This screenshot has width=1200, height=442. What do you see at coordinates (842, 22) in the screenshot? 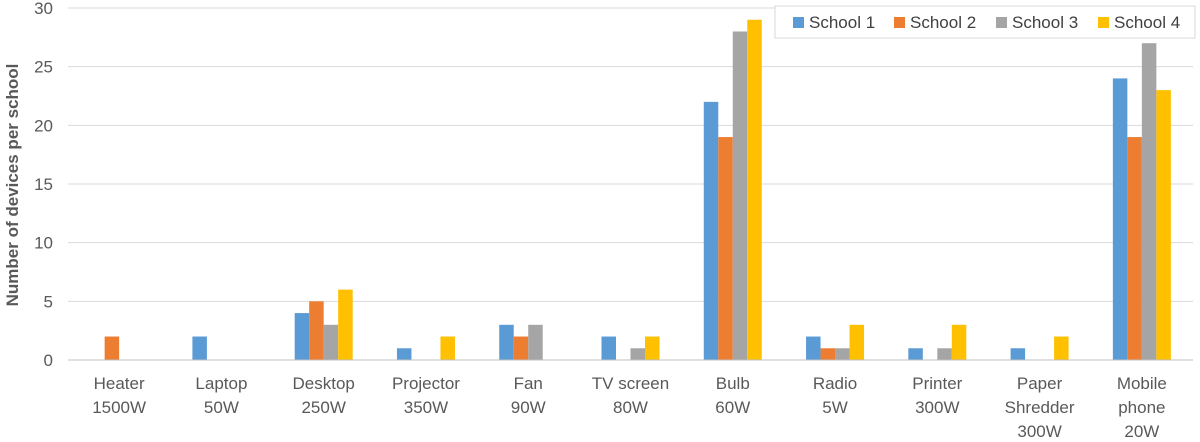
I see `legend-label: School 1` at bounding box center [842, 22].